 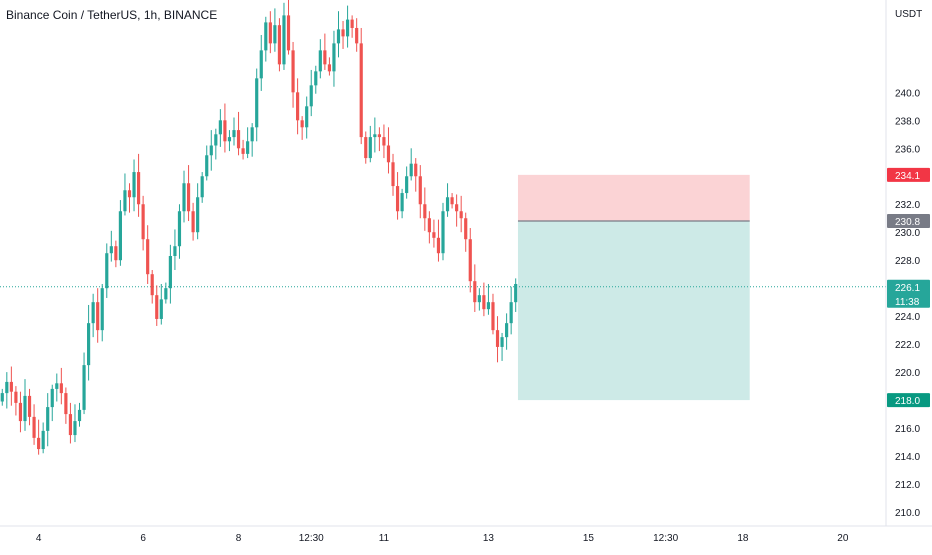 I want to click on y-tick-label: 230.0, so click(x=907, y=233).